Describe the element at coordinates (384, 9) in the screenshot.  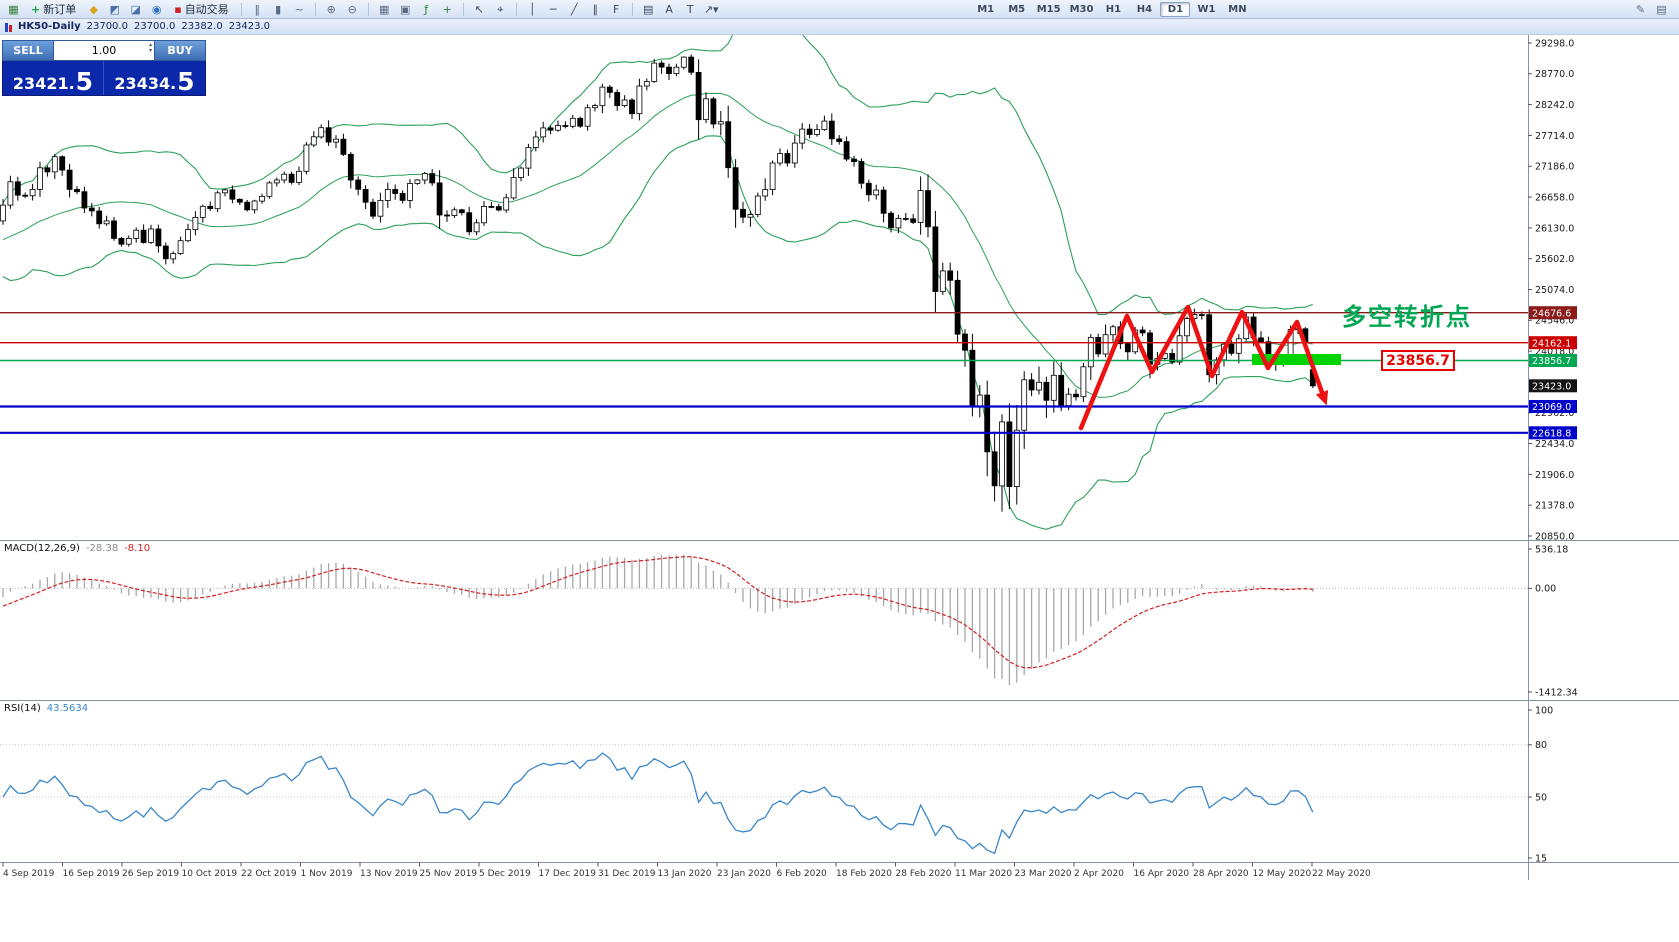
I see `tile-windows-icon: ▦` at that location.